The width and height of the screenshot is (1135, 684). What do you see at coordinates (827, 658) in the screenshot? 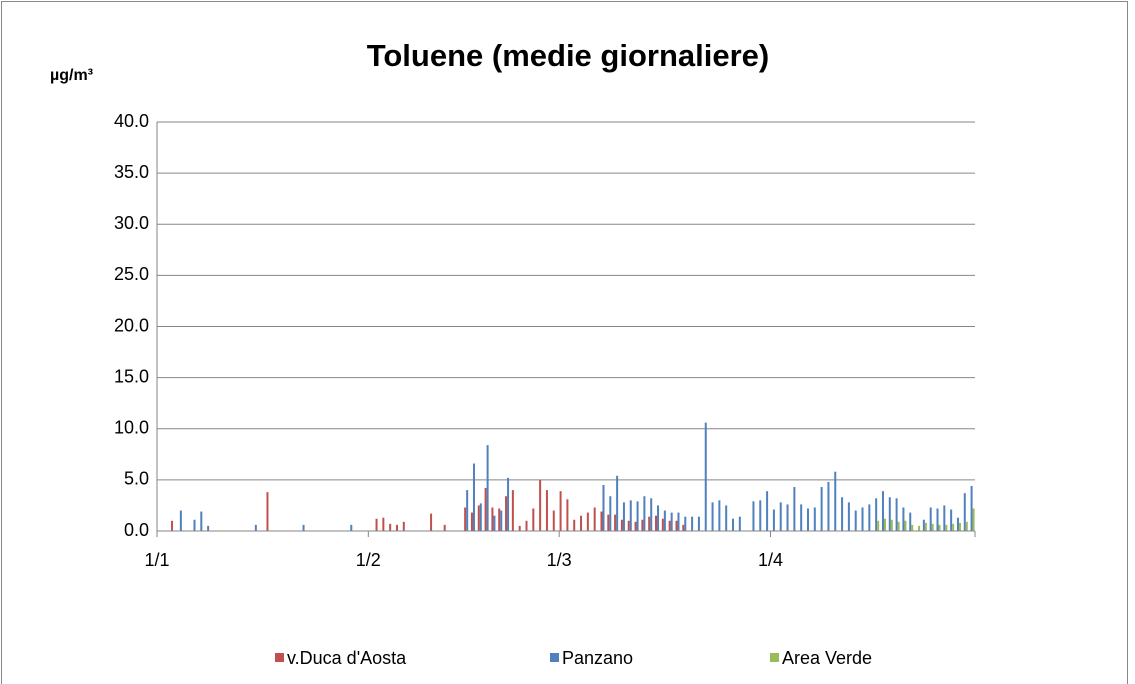
I see `legend-label: Area Verde` at bounding box center [827, 658].